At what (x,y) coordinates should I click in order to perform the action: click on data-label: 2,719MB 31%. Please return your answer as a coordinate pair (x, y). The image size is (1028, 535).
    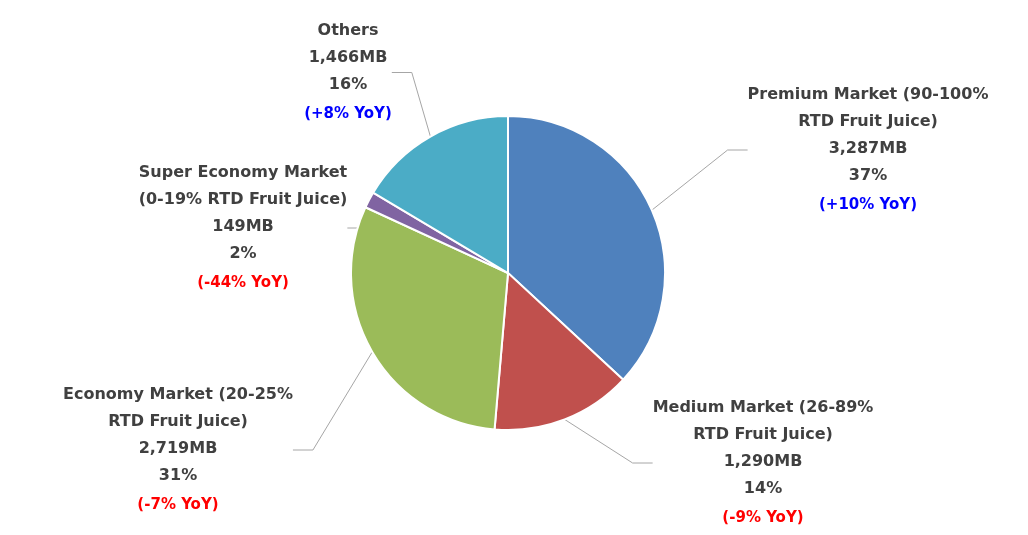
    Looking at the image, I should click on (178, 461).